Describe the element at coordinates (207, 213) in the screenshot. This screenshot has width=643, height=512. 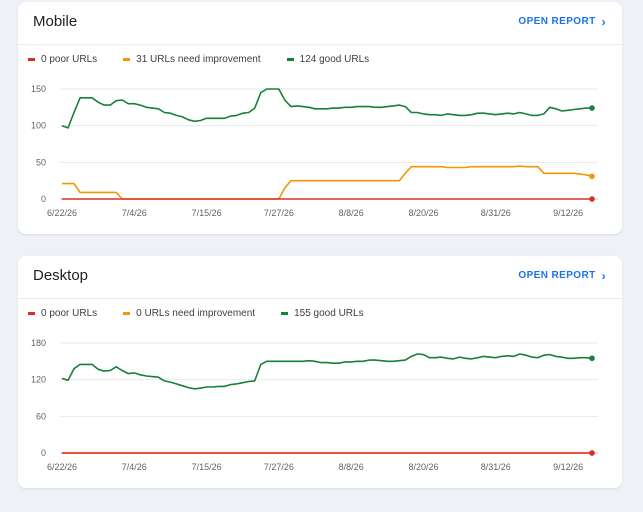
I see `mobile-x-tick-label: 7/15/26` at that location.